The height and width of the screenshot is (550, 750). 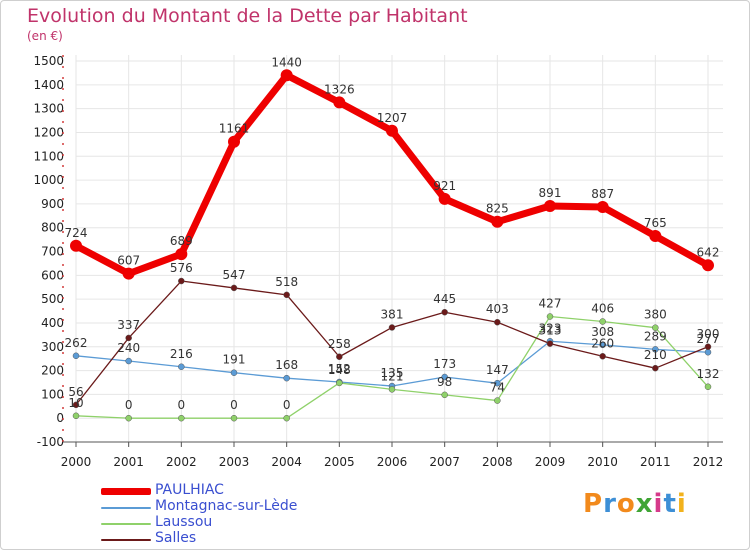 What do you see at coordinates (128, 462) in the screenshot?
I see `x-tick-label: 2001` at bounding box center [128, 462].